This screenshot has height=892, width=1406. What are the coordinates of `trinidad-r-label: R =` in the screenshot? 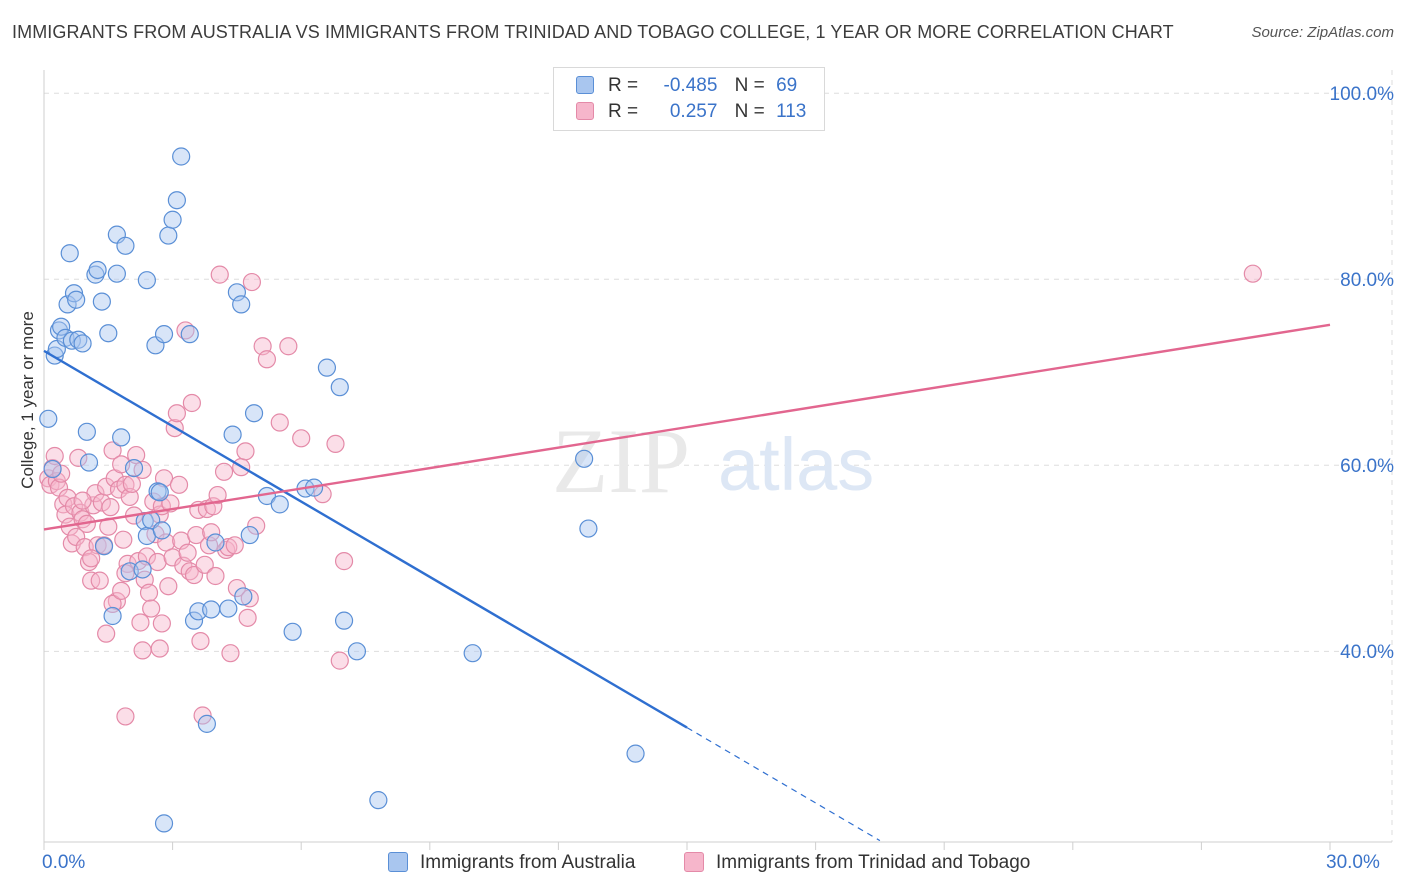 It's located at (623, 111).